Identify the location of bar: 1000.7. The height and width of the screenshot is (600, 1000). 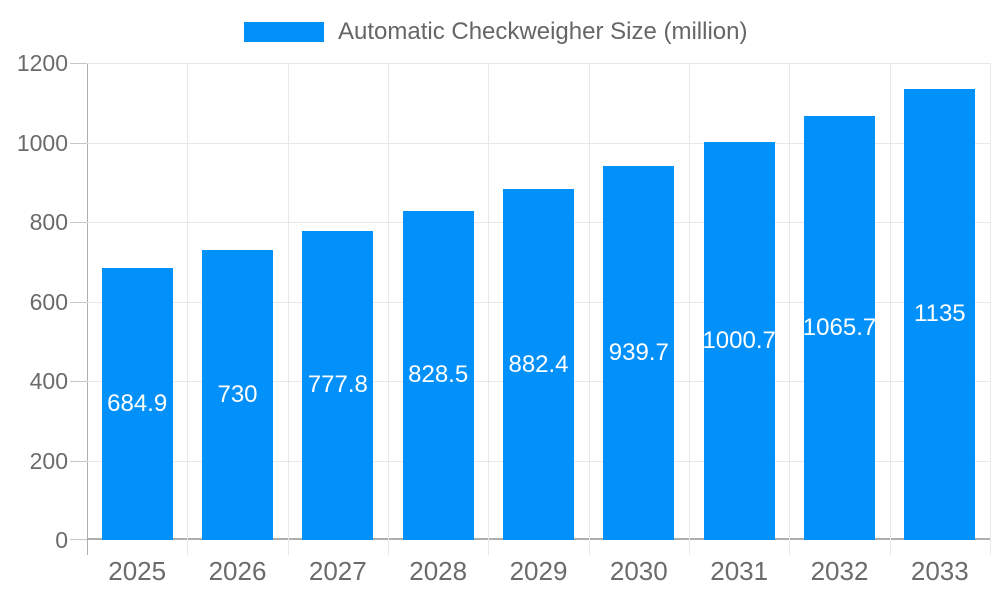
(739, 341).